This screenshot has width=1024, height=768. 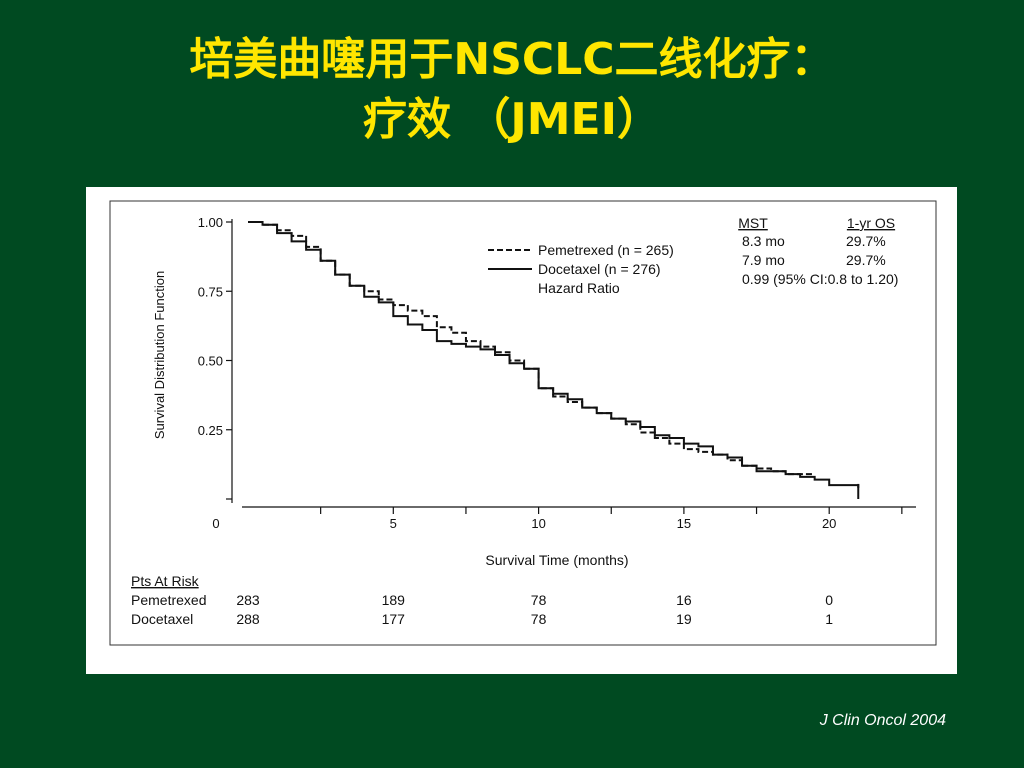 I want to click on citation: J Clin Oncol 2004, so click(x=882, y=720).